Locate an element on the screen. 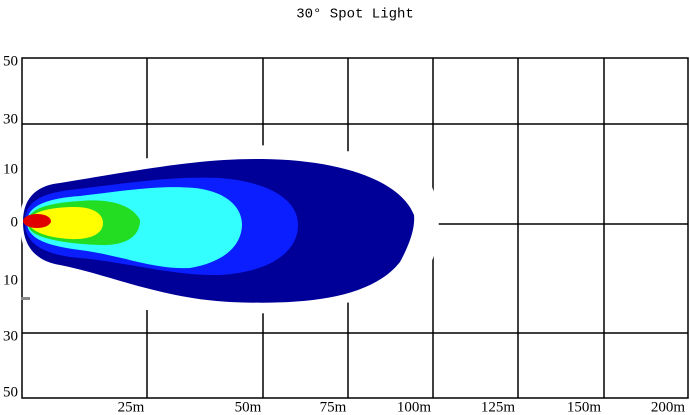 This screenshot has height=415, width=690. x-label: 25m is located at coordinates (131, 407).